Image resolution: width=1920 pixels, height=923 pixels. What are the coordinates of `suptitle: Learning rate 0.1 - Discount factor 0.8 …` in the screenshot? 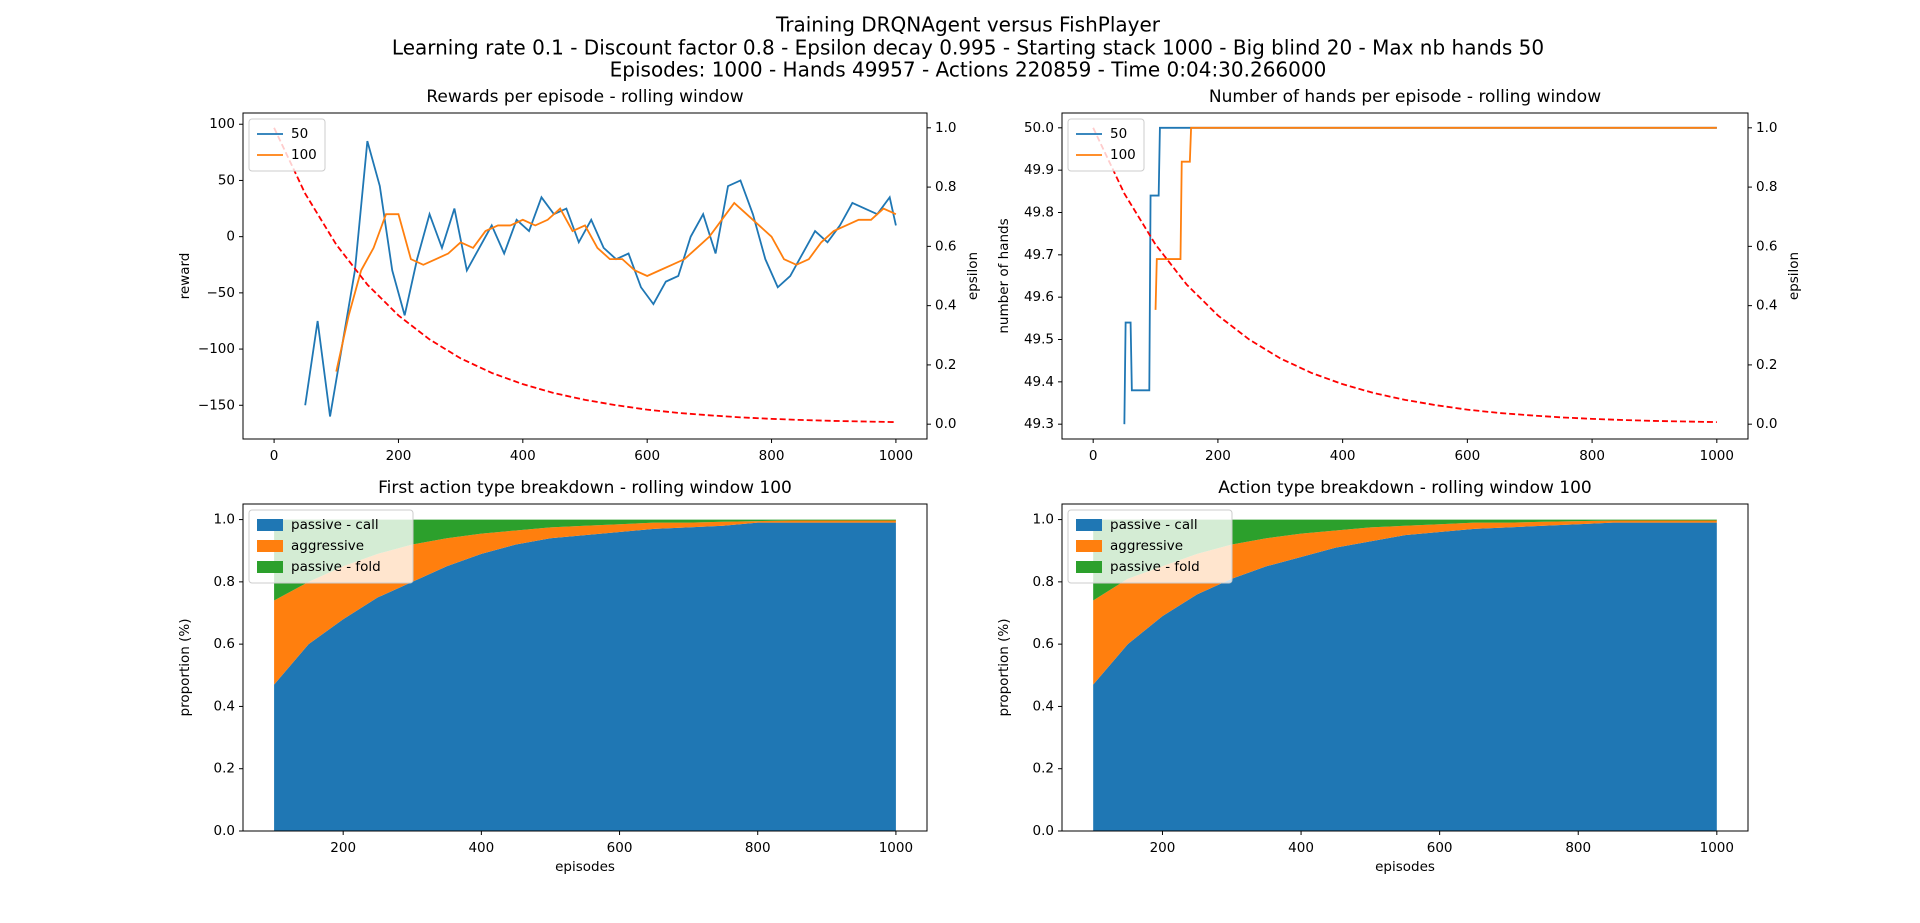 It's located at (968, 48).